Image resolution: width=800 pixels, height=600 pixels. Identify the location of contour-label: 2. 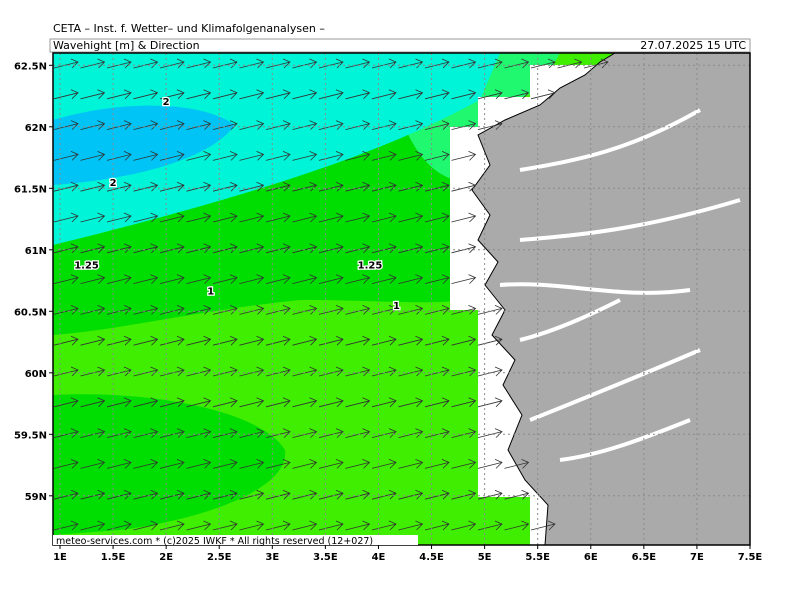
(113, 183).